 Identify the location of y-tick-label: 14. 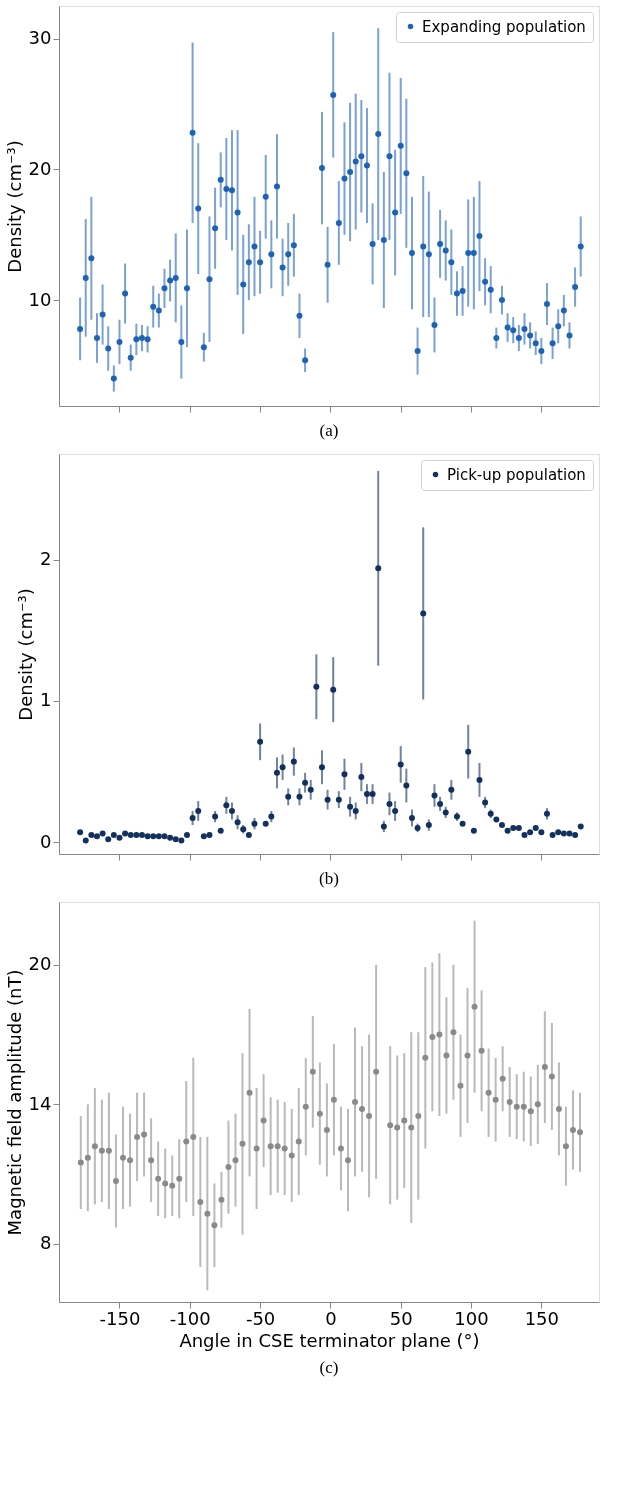
(40, 1103).